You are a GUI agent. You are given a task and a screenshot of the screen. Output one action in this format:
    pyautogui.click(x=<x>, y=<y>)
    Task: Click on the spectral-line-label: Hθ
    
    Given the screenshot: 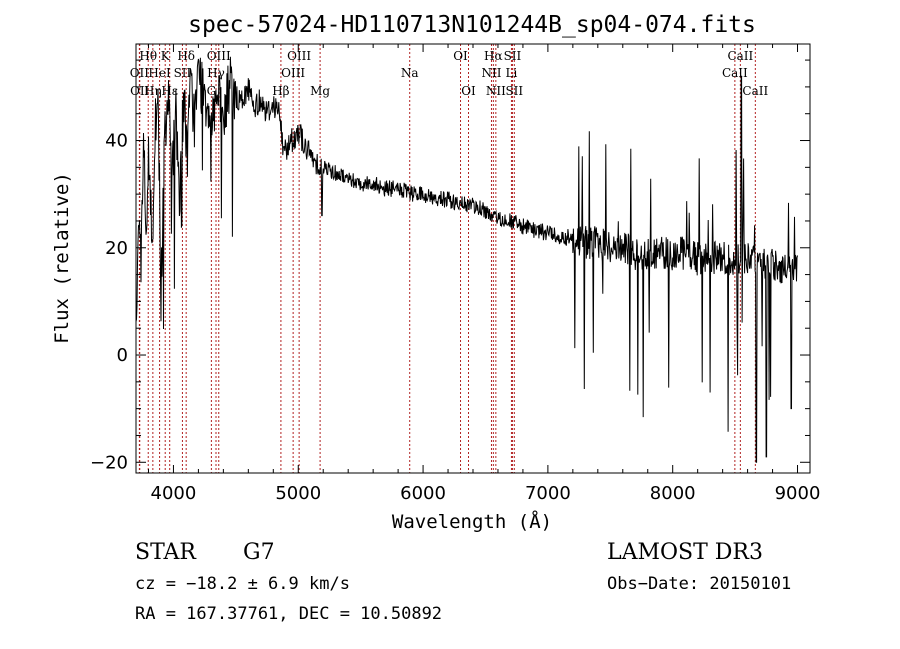 What is the action you would take?
    pyautogui.click(x=148, y=56)
    